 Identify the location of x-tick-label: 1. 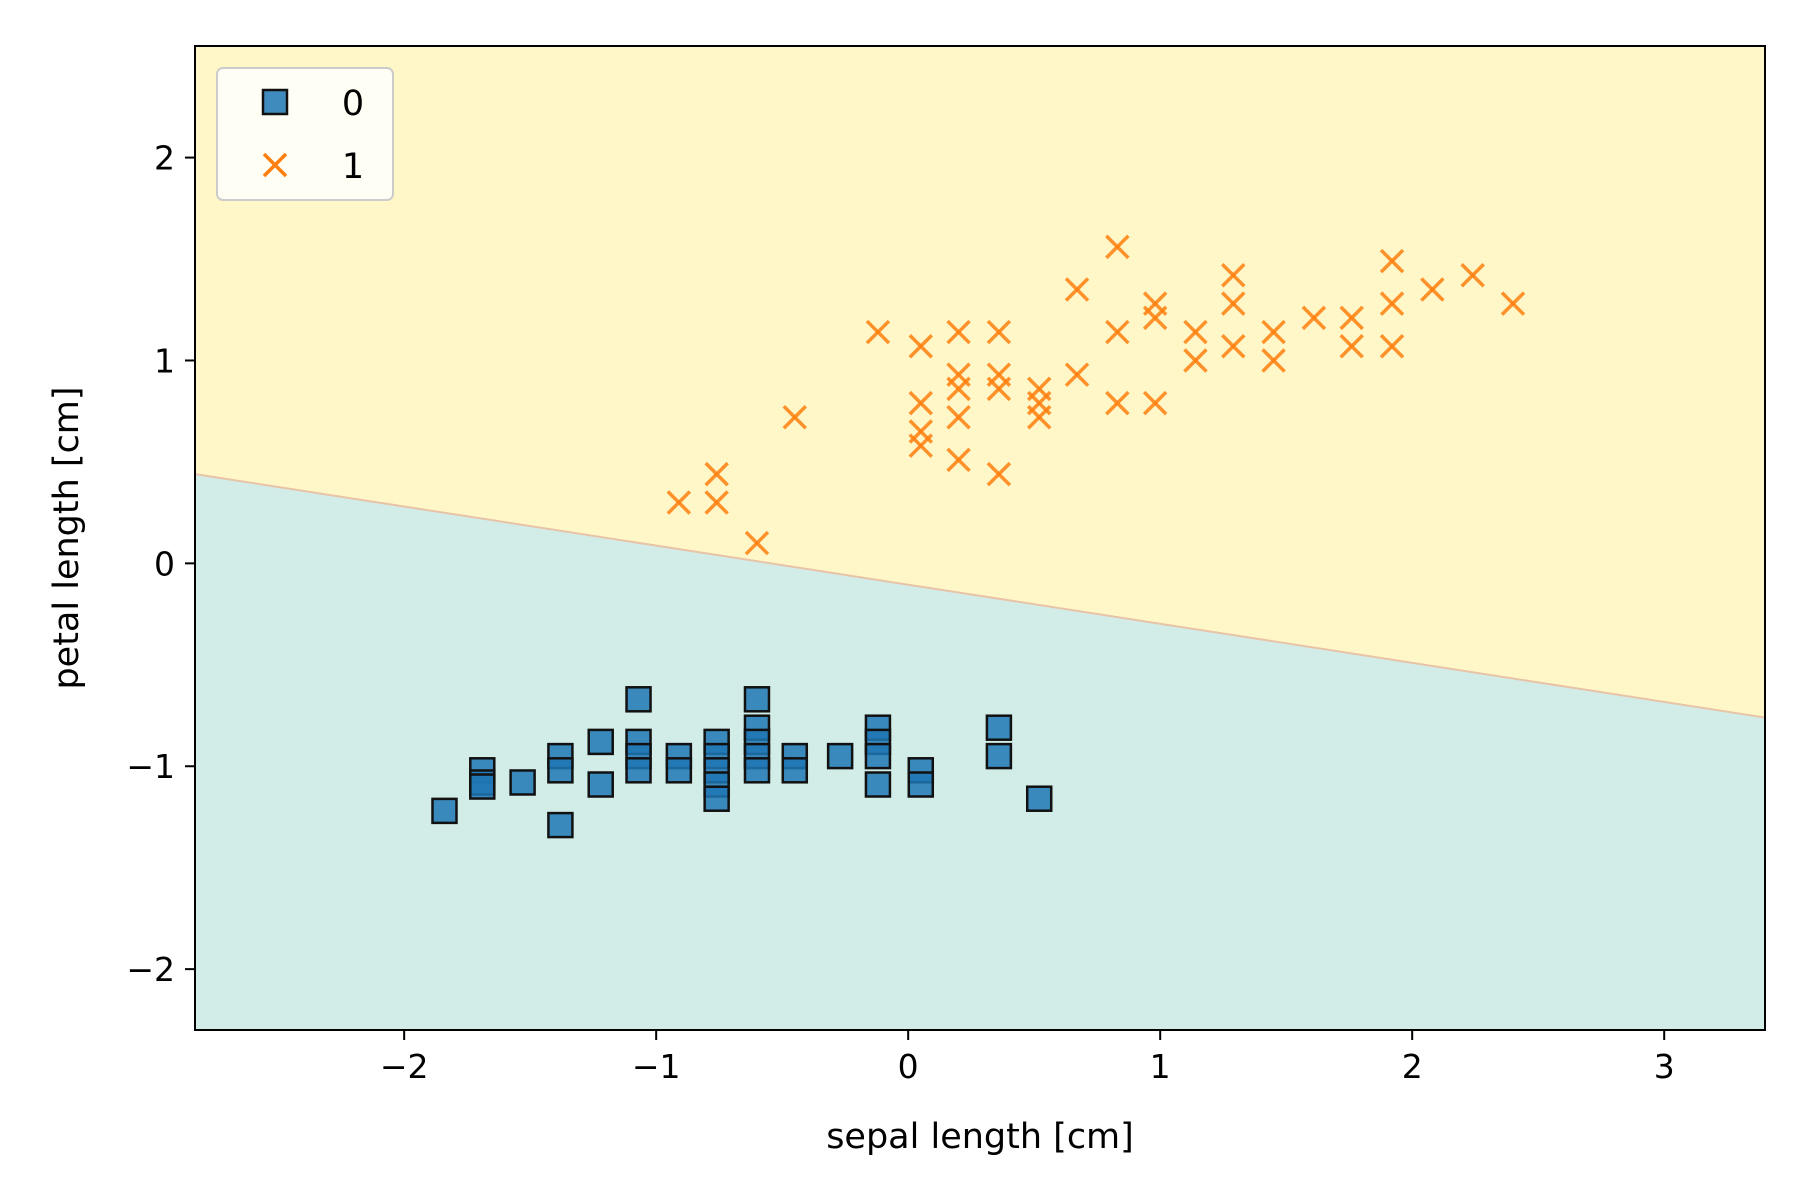
(1160, 1066).